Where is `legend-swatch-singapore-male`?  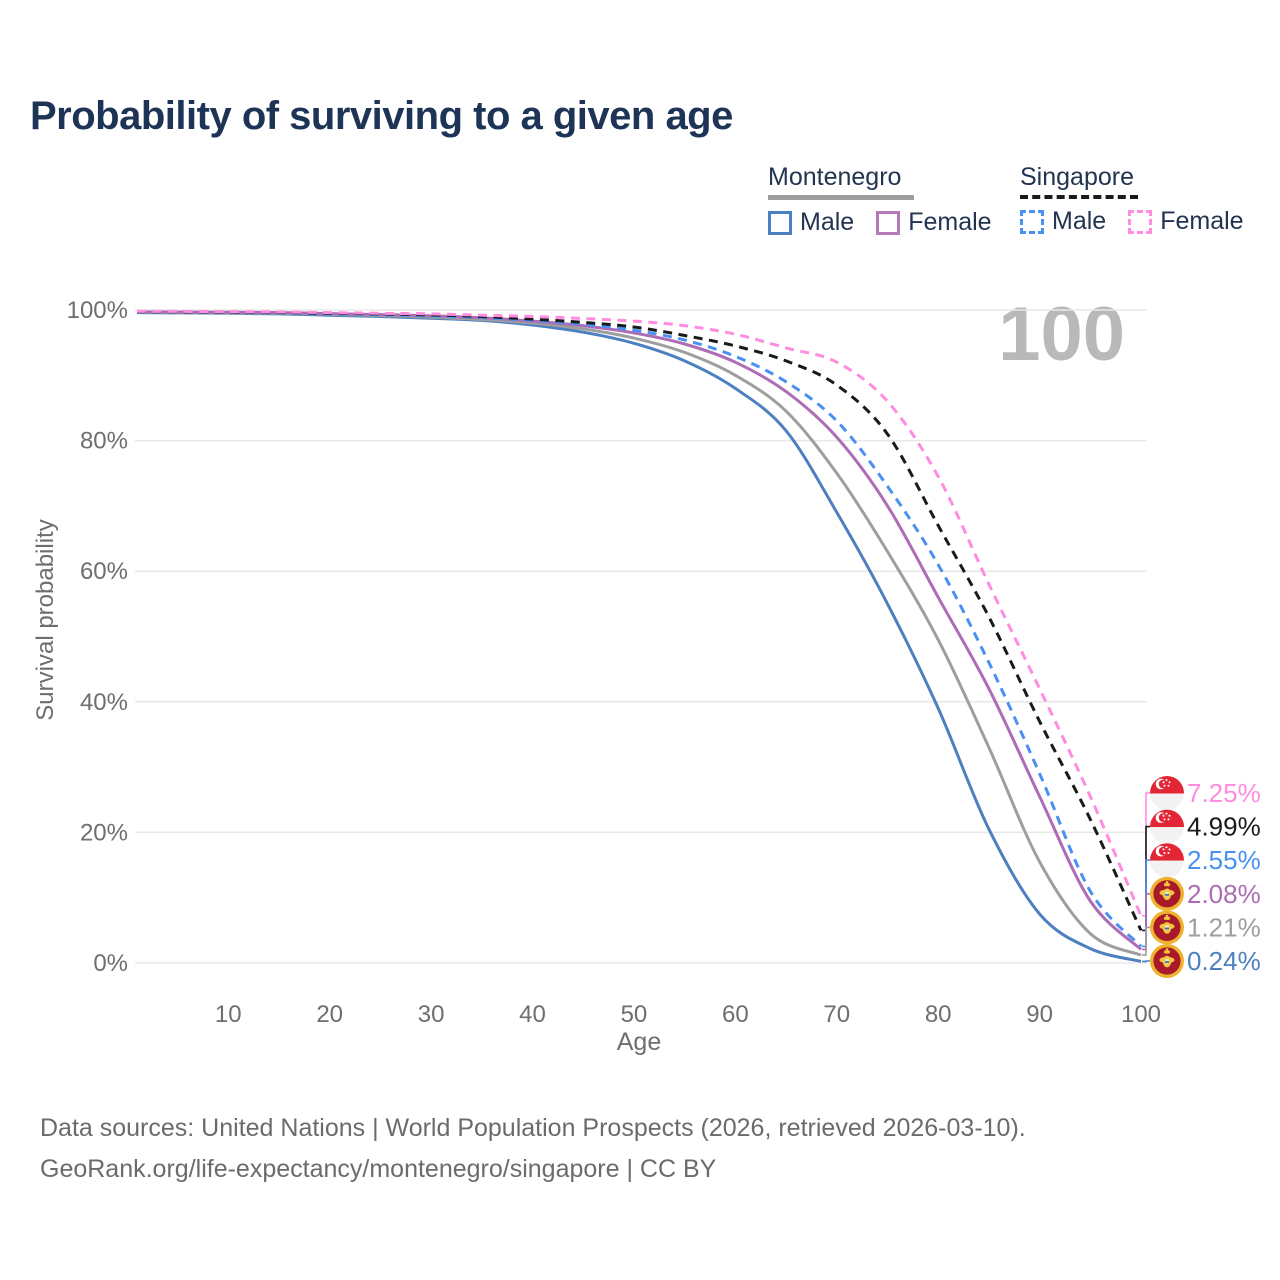 legend-swatch-singapore-male is located at coordinates (1032, 221).